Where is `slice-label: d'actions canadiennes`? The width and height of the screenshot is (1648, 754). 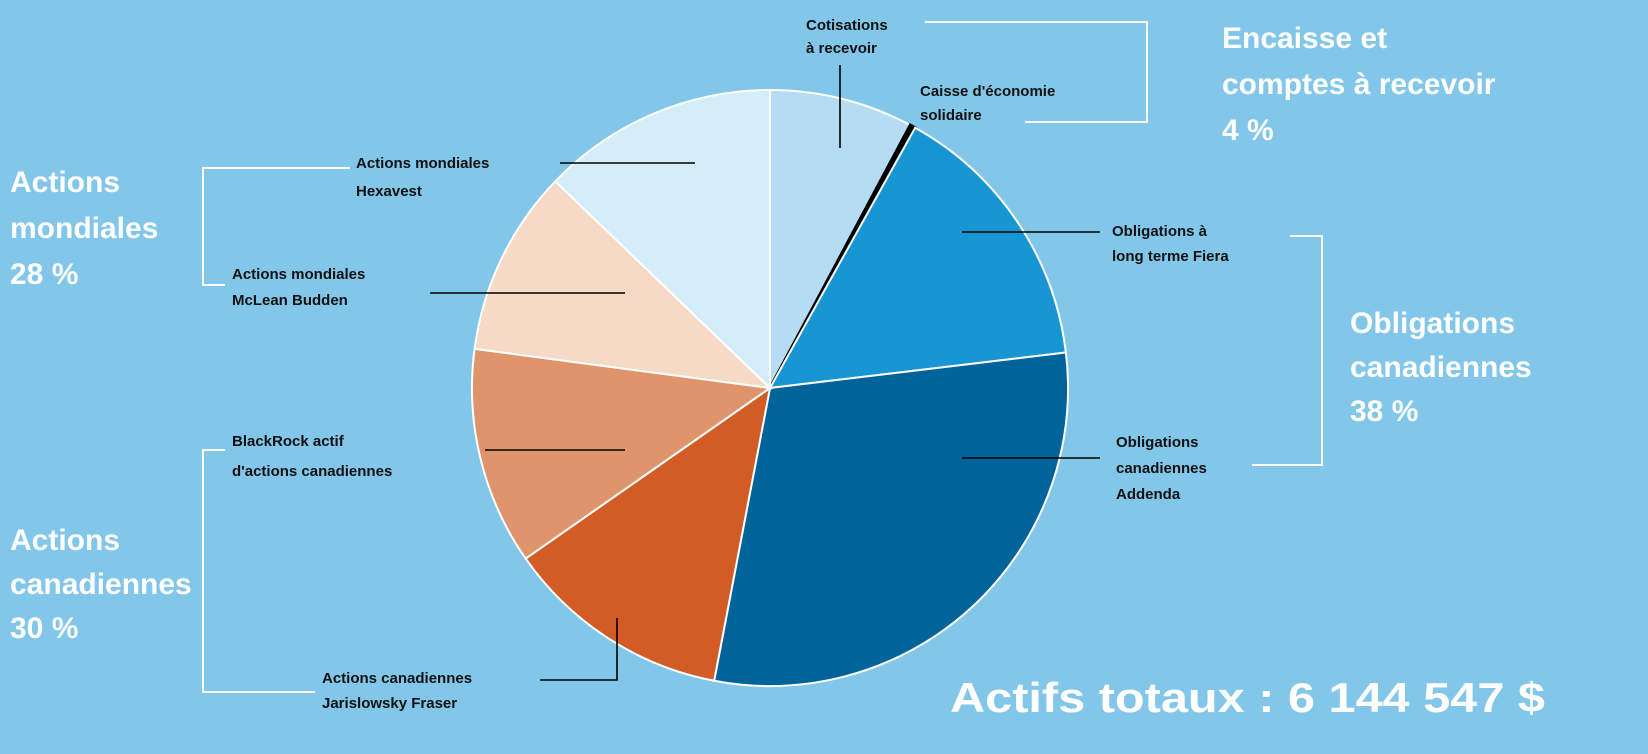 slice-label: d'actions canadiennes is located at coordinates (312, 471).